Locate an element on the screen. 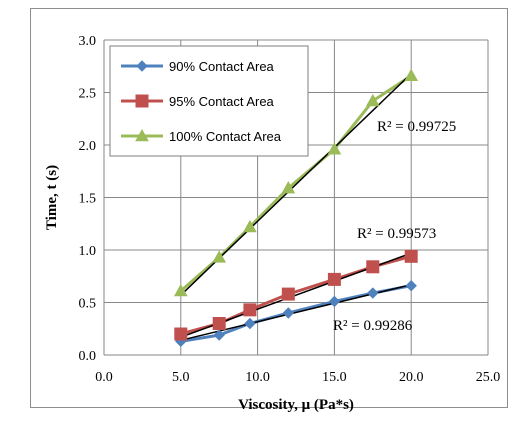 The image size is (531, 424). x-tick-label: 25.0 is located at coordinates (488, 377).